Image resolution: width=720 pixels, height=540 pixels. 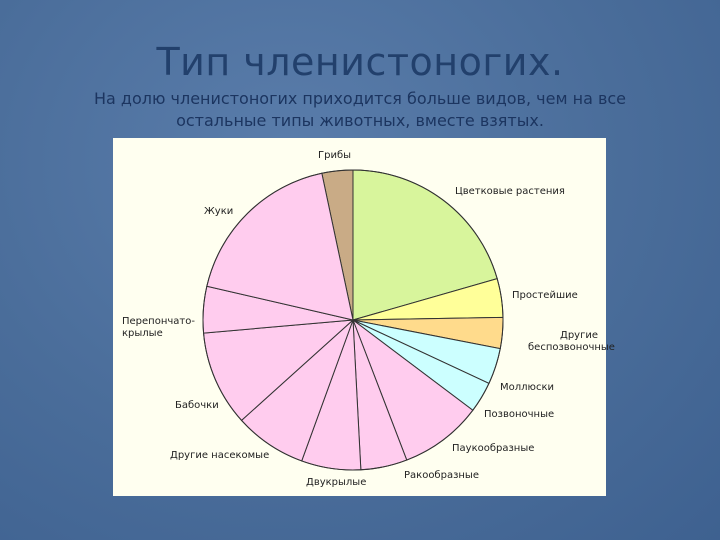 I want to click on slice-label: Перепончато-крылые, so click(x=158, y=327).